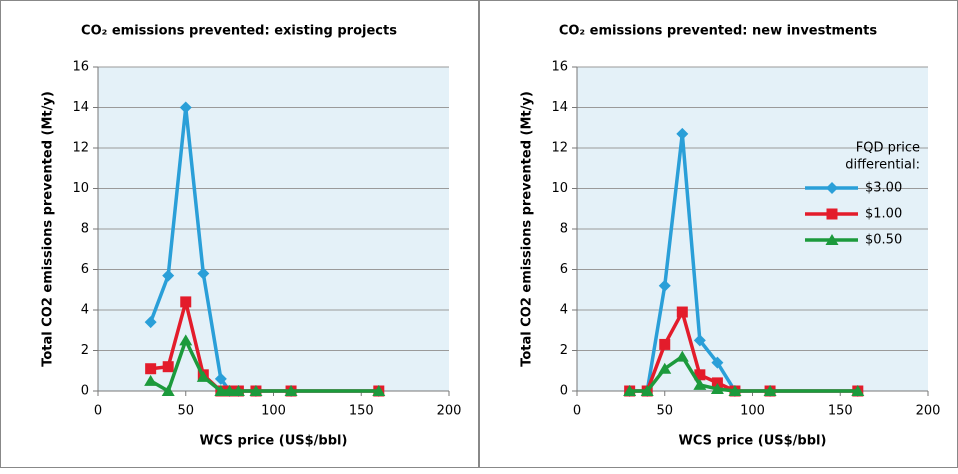  What do you see at coordinates (264, 365) in the screenshot?
I see `series-line` at bounding box center [264, 365].